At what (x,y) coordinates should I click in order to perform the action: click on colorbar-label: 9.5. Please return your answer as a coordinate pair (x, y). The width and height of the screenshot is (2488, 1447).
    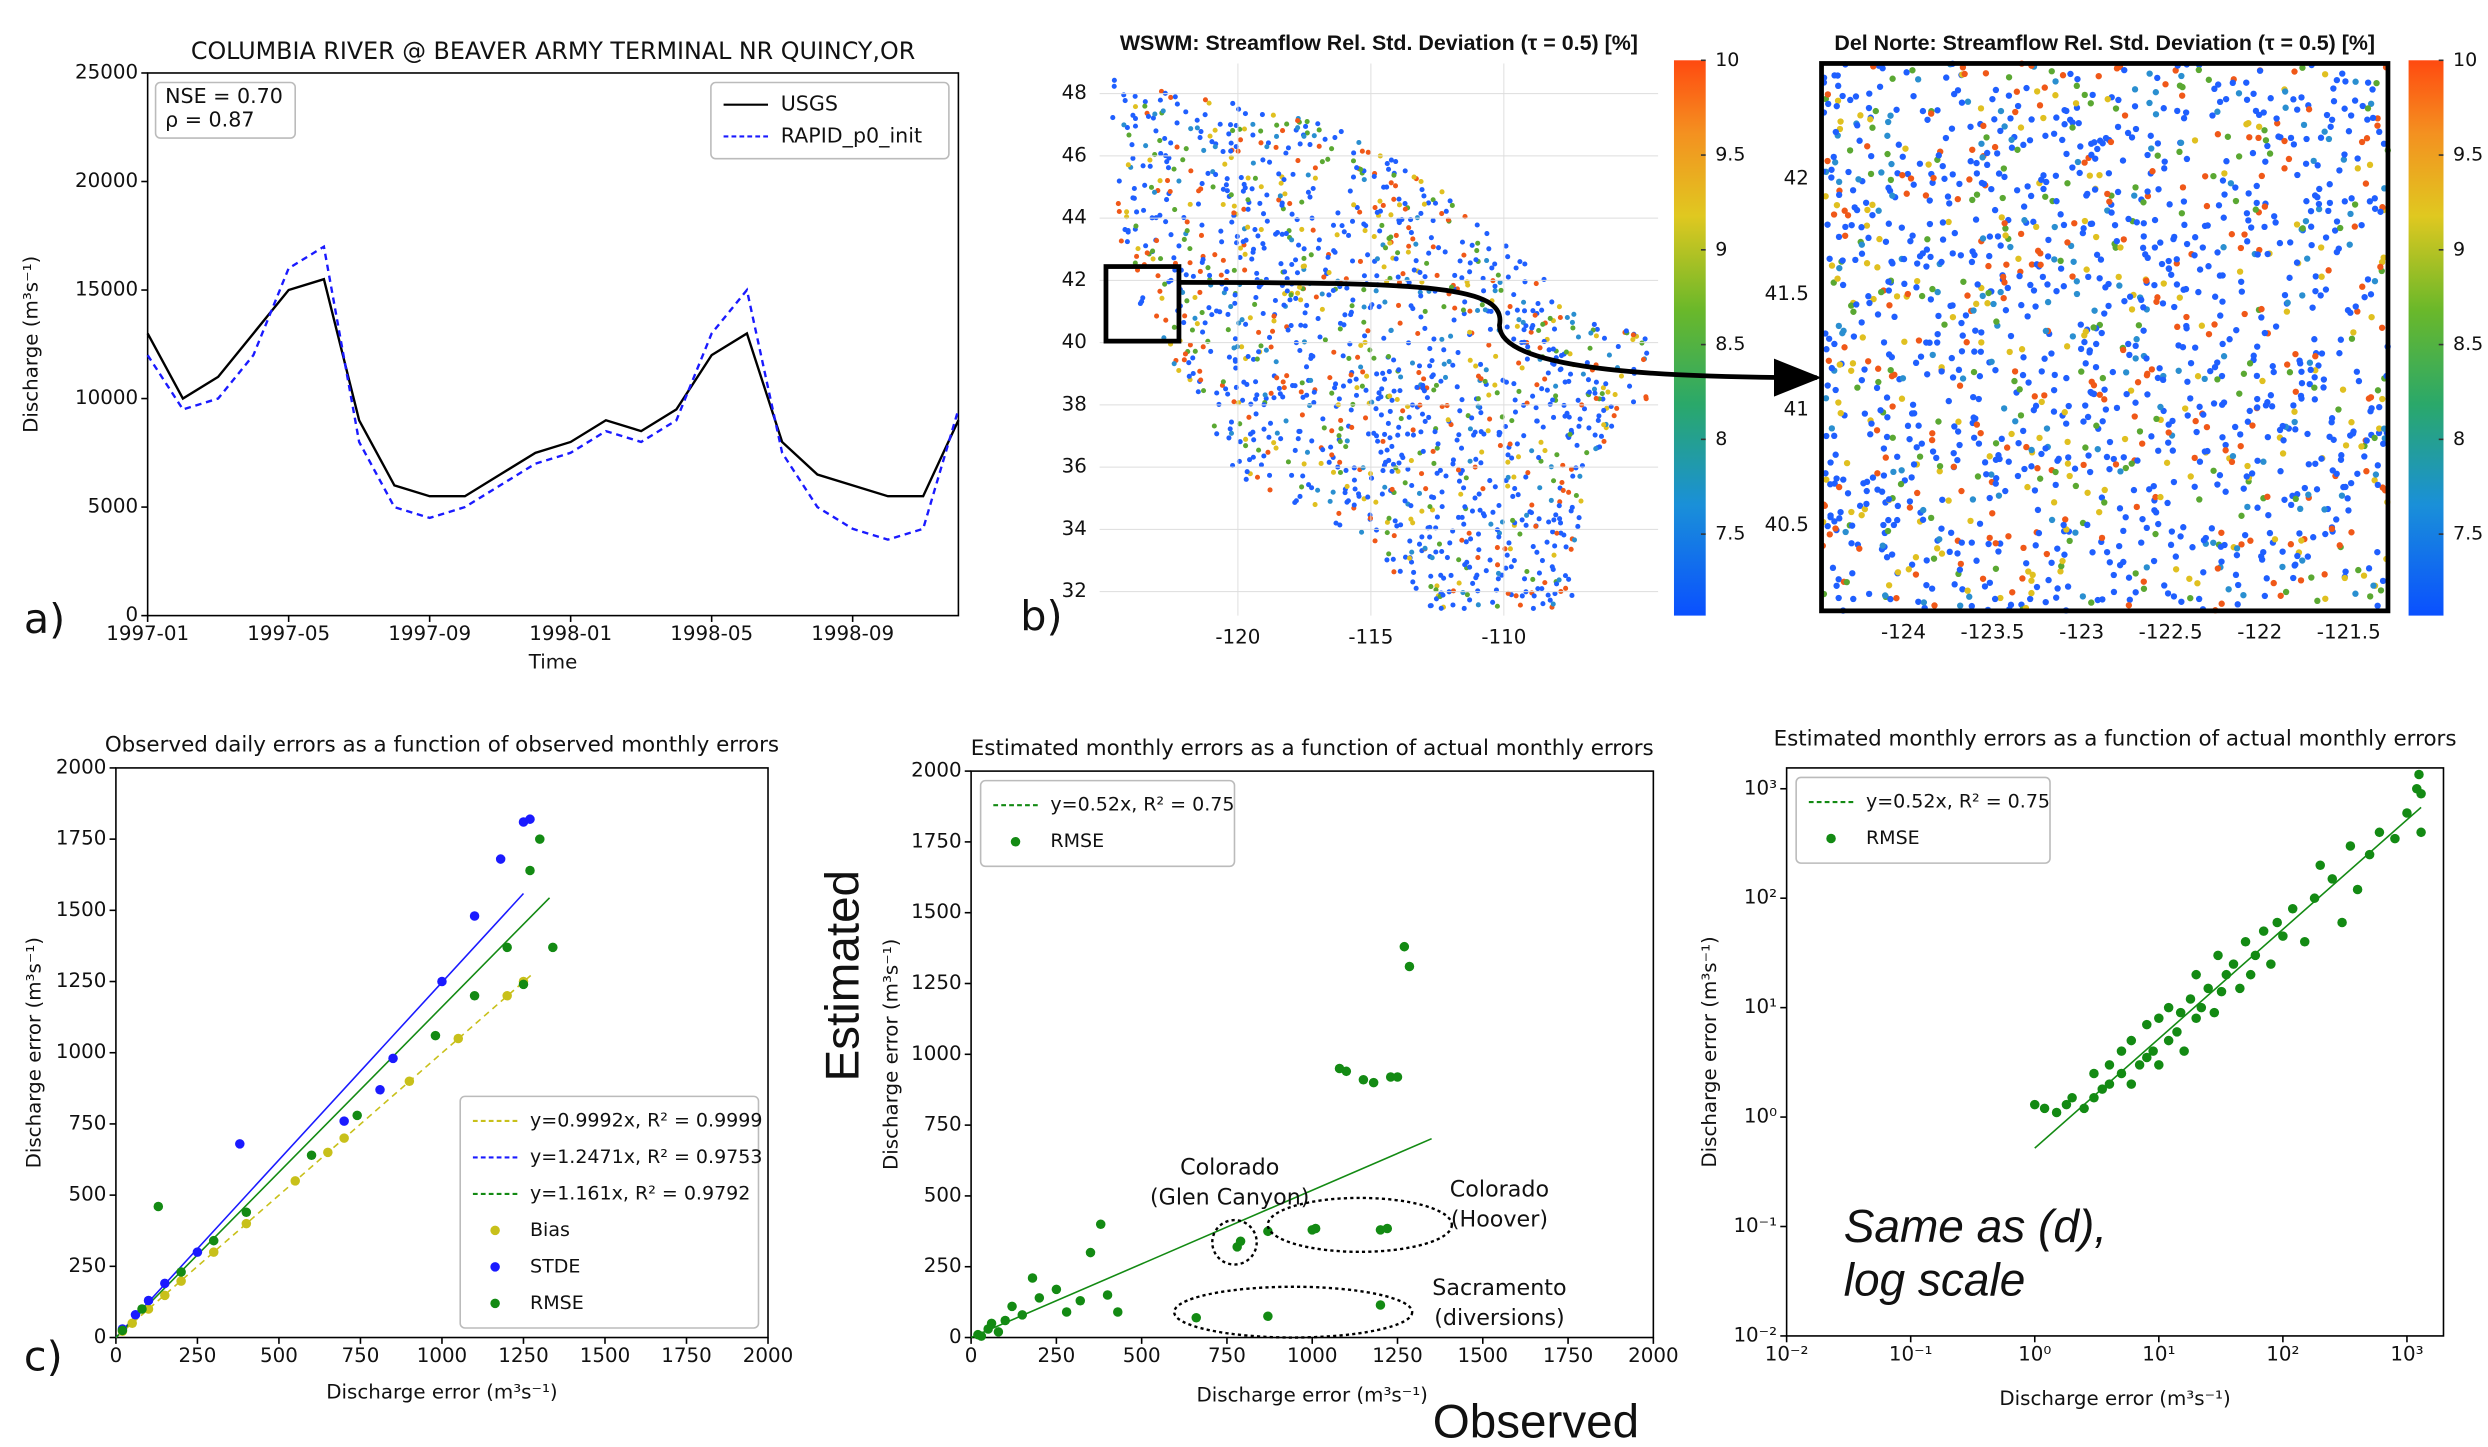
    Looking at the image, I should click on (2468, 155).